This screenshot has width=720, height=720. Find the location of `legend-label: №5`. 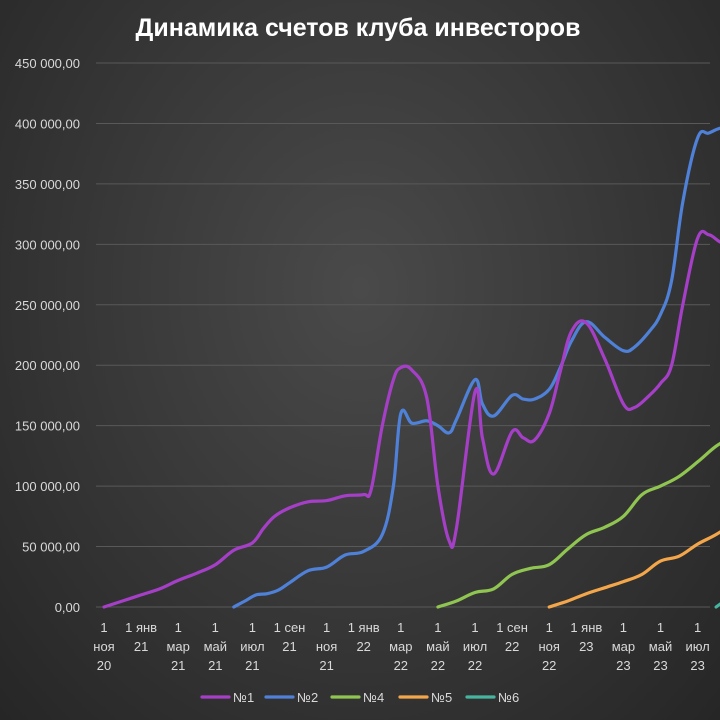

legend-label: №5 is located at coordinates (441, 697).